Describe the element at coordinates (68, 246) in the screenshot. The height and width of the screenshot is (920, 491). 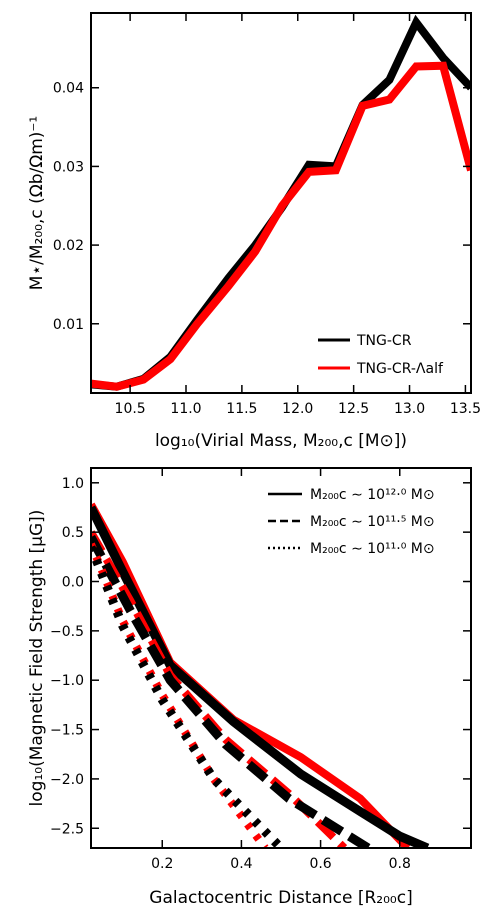
I see `top-y-tick-label-1: 0.02` at that location.